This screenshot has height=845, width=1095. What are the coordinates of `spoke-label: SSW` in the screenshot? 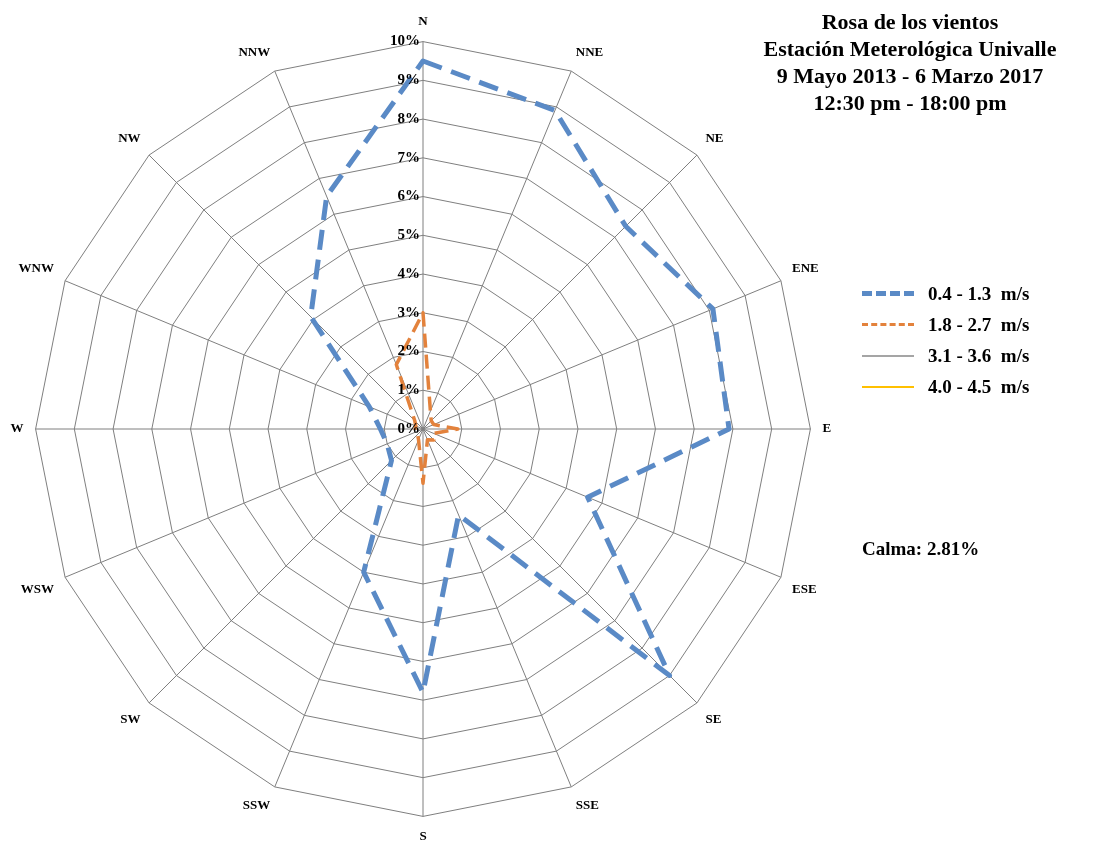 It's located at (256, 805).